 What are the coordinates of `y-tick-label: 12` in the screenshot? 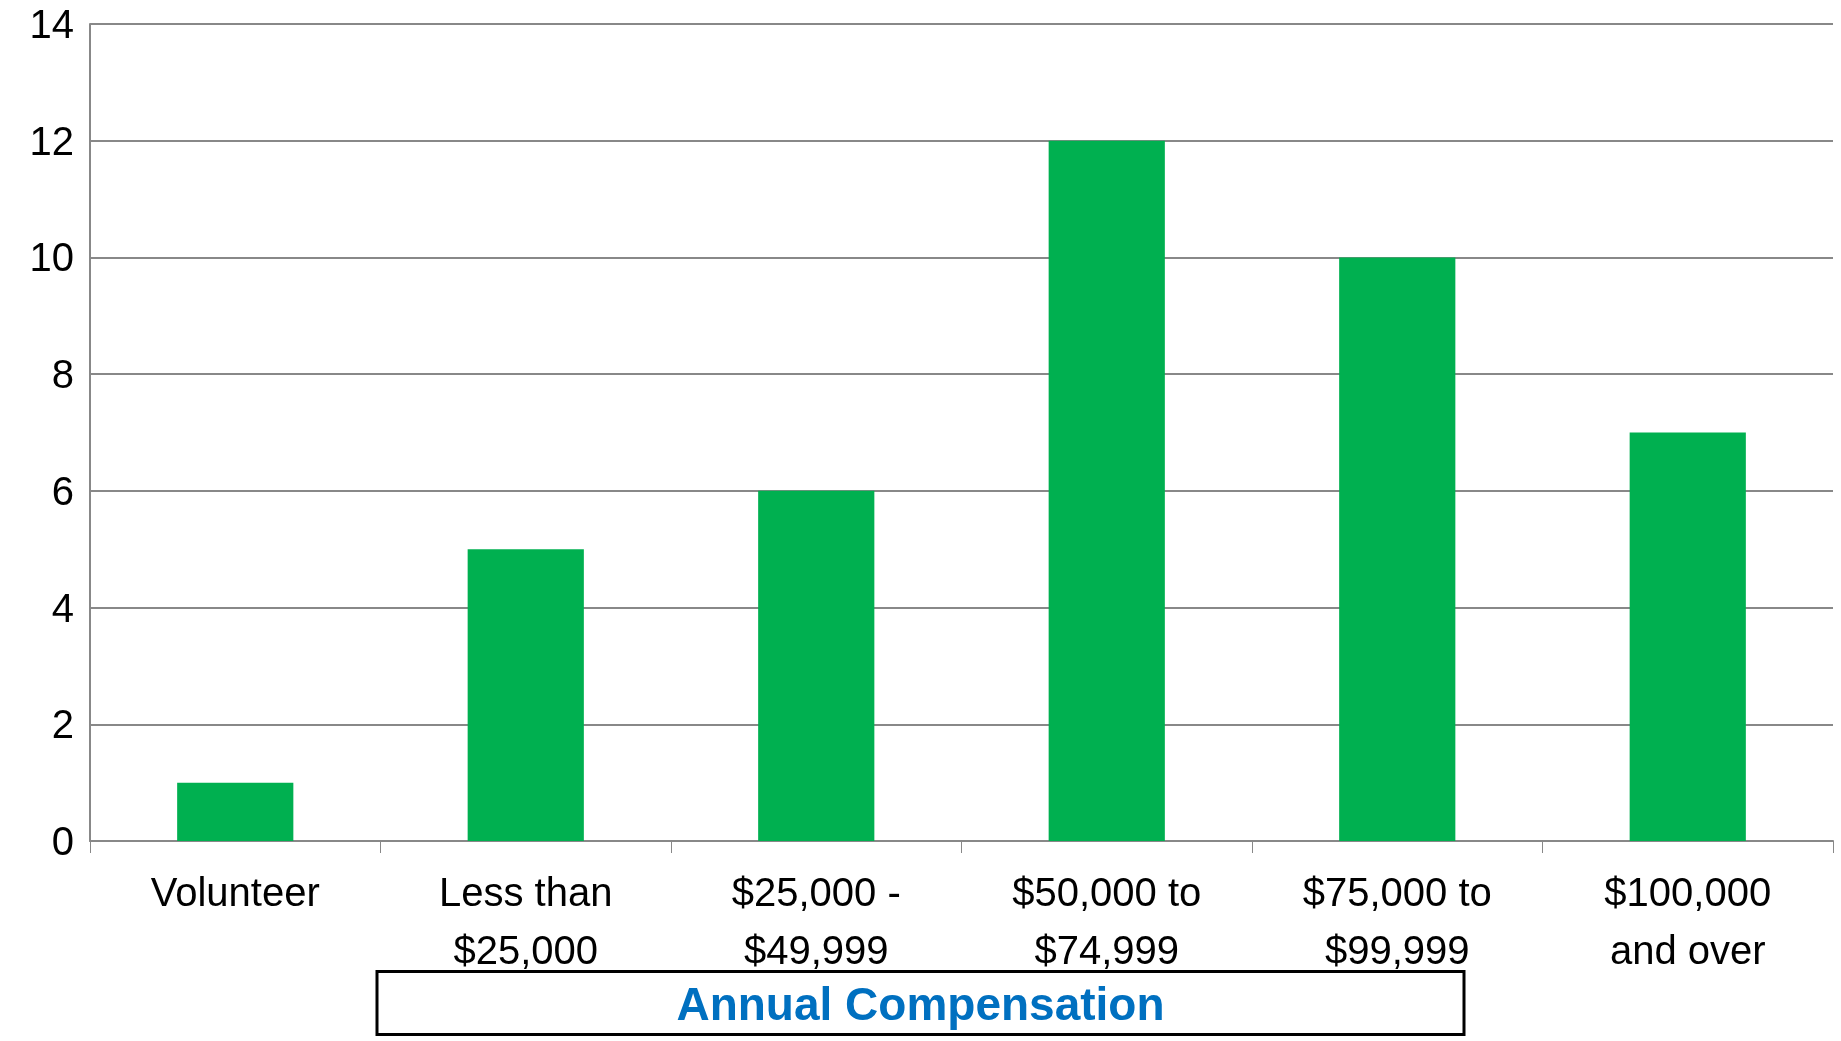 It's located at (51, 140).